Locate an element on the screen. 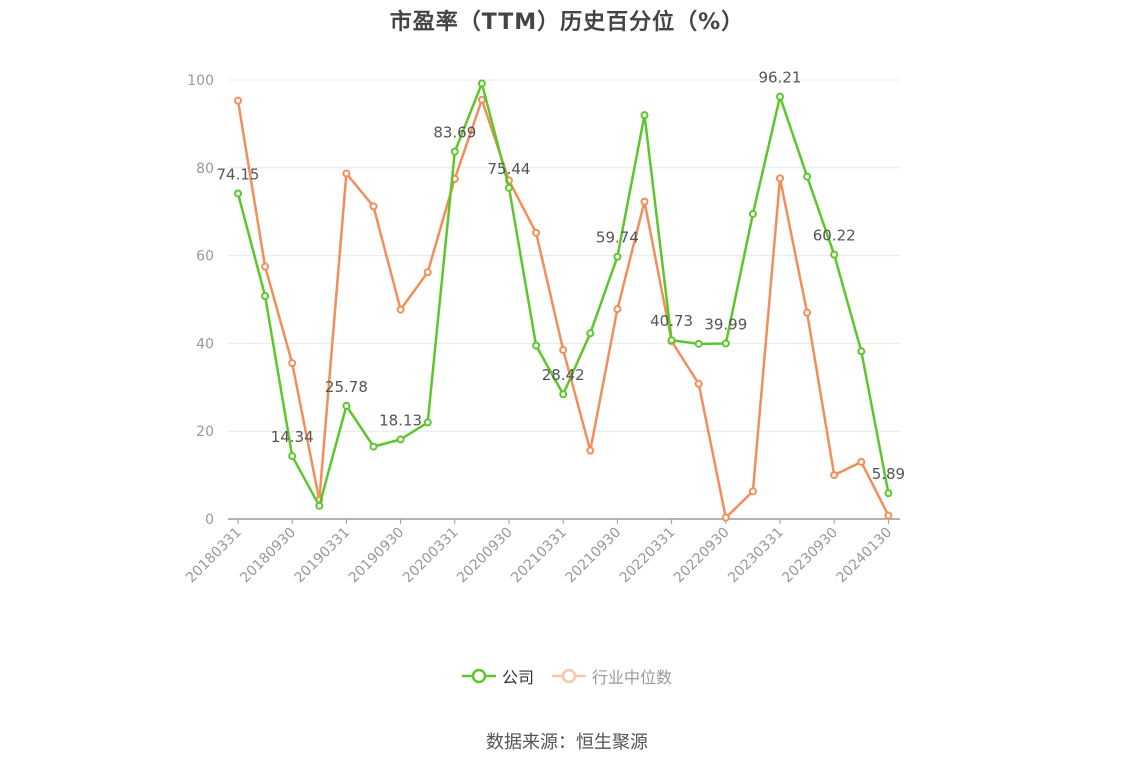  data-label: 83.69 is located at coordinates (454, 133).